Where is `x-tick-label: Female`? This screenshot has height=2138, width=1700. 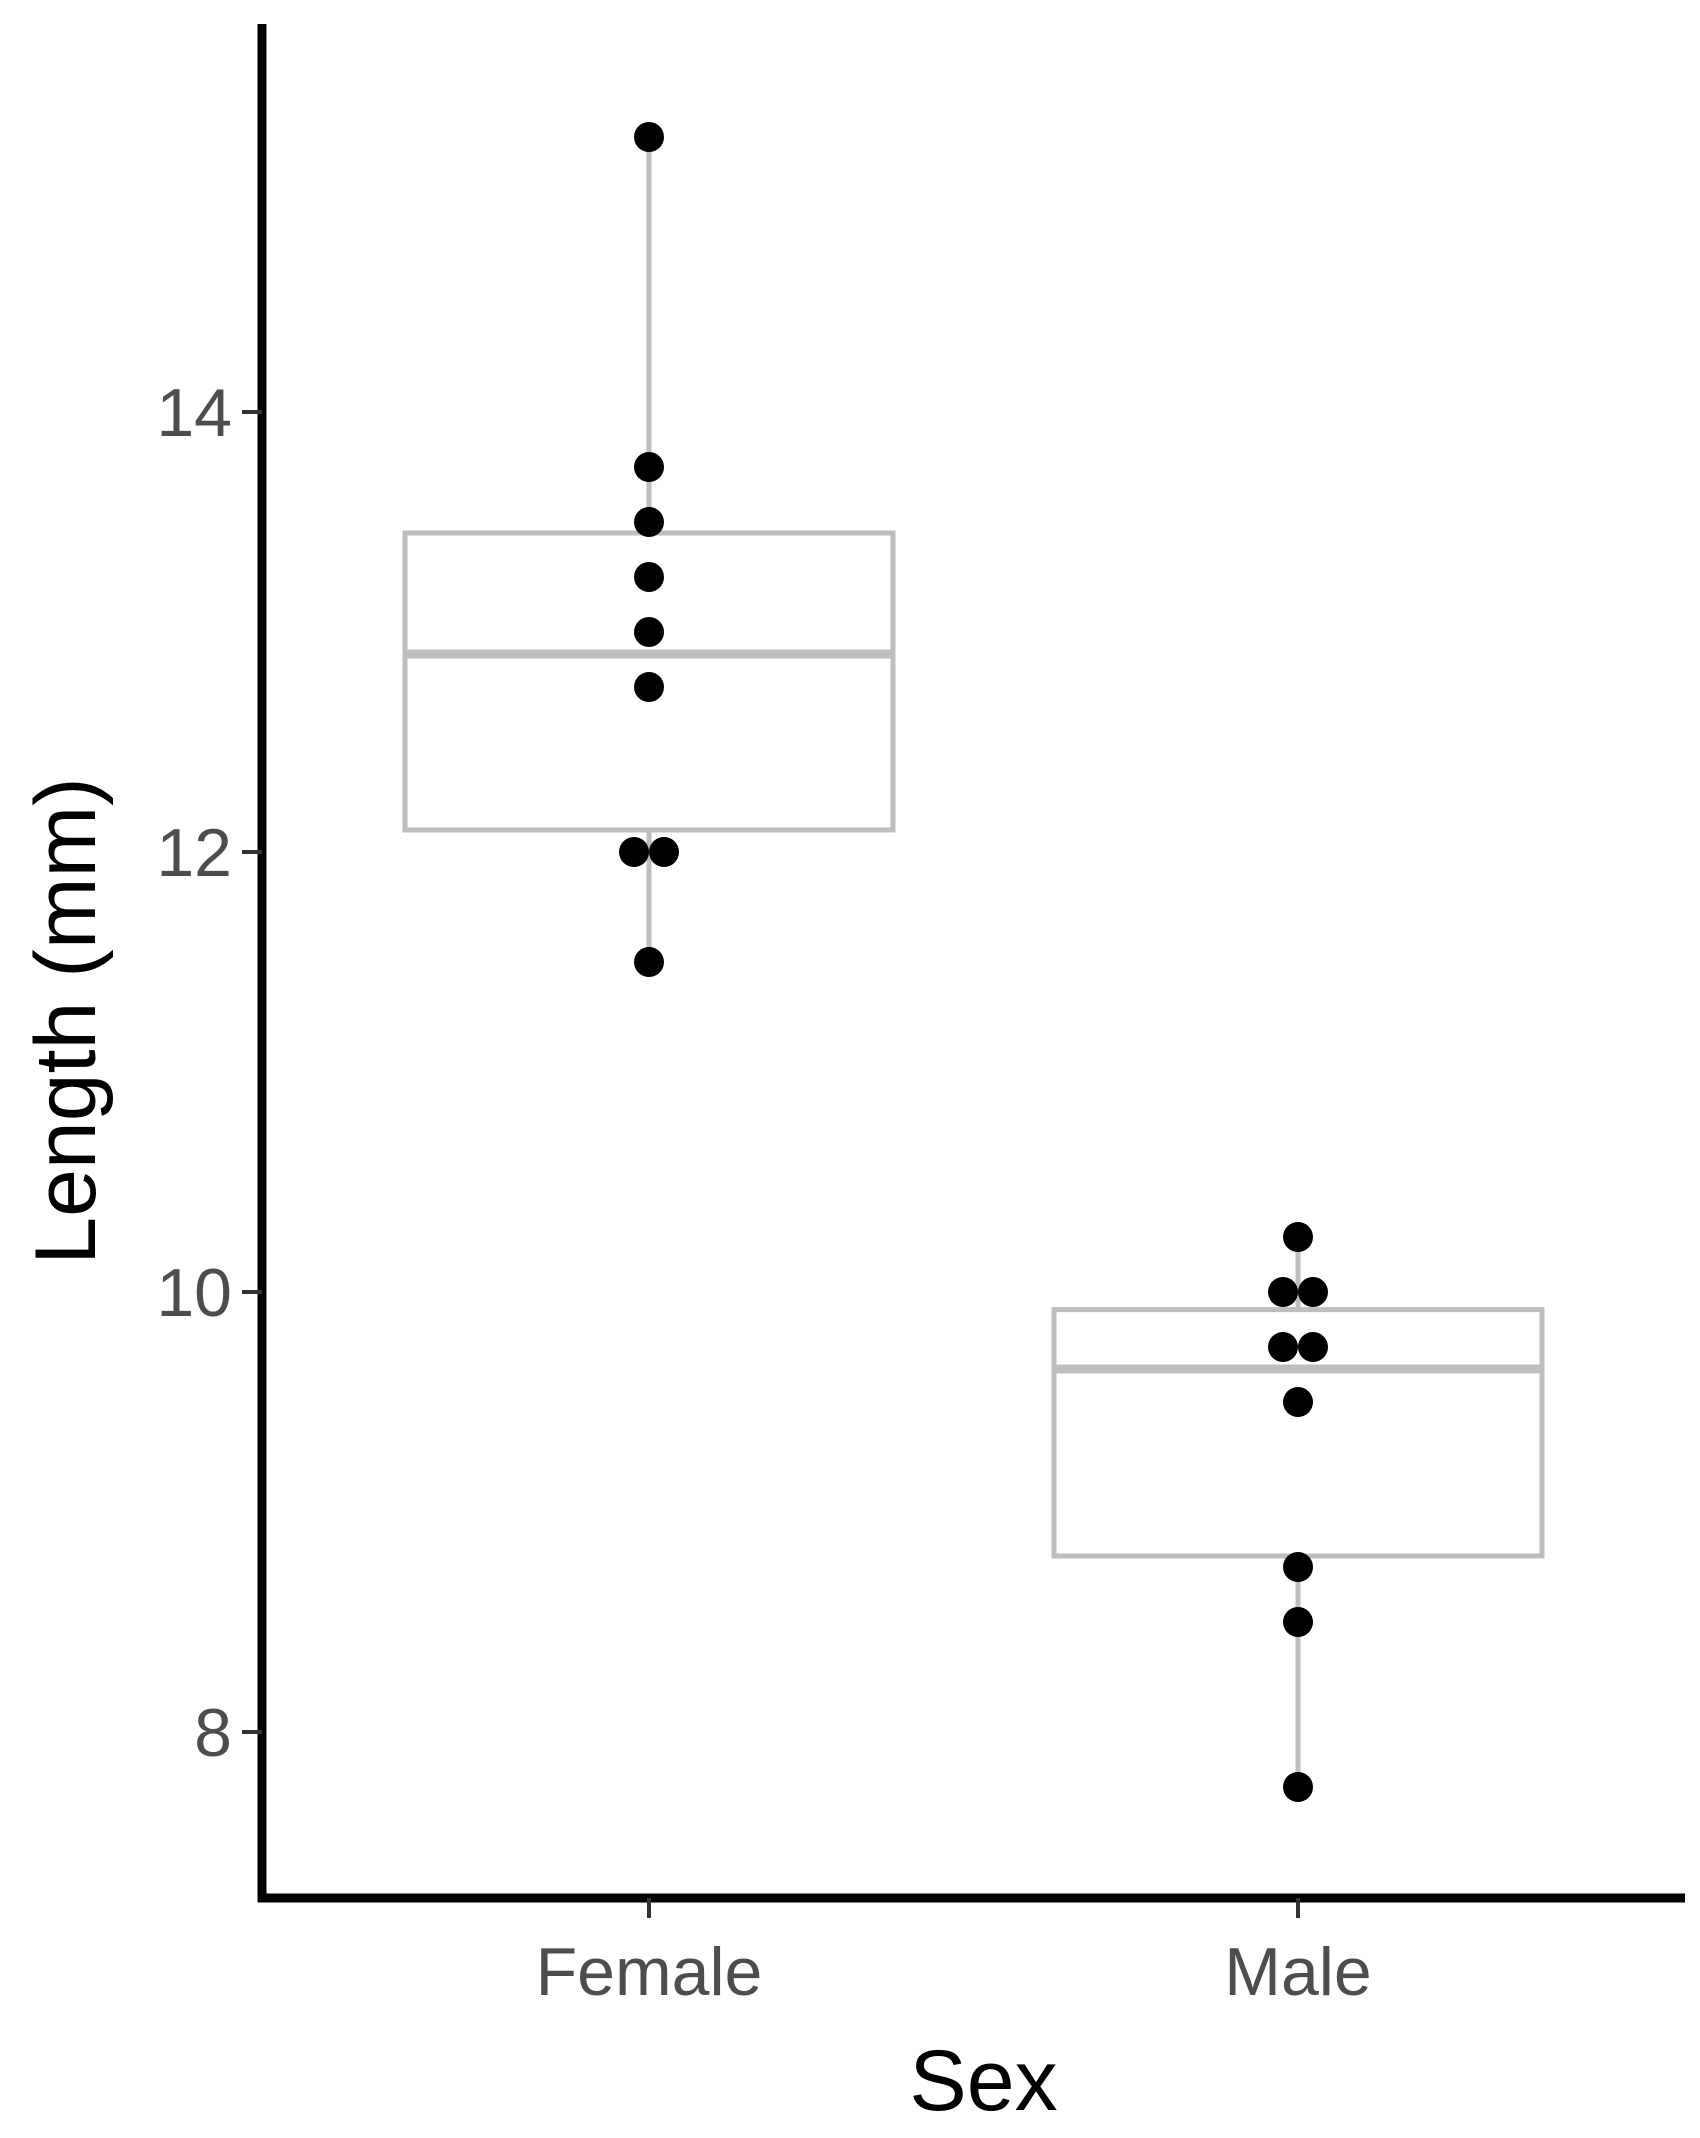 x-tick-label: Female is located at coordinates (649, 1972).